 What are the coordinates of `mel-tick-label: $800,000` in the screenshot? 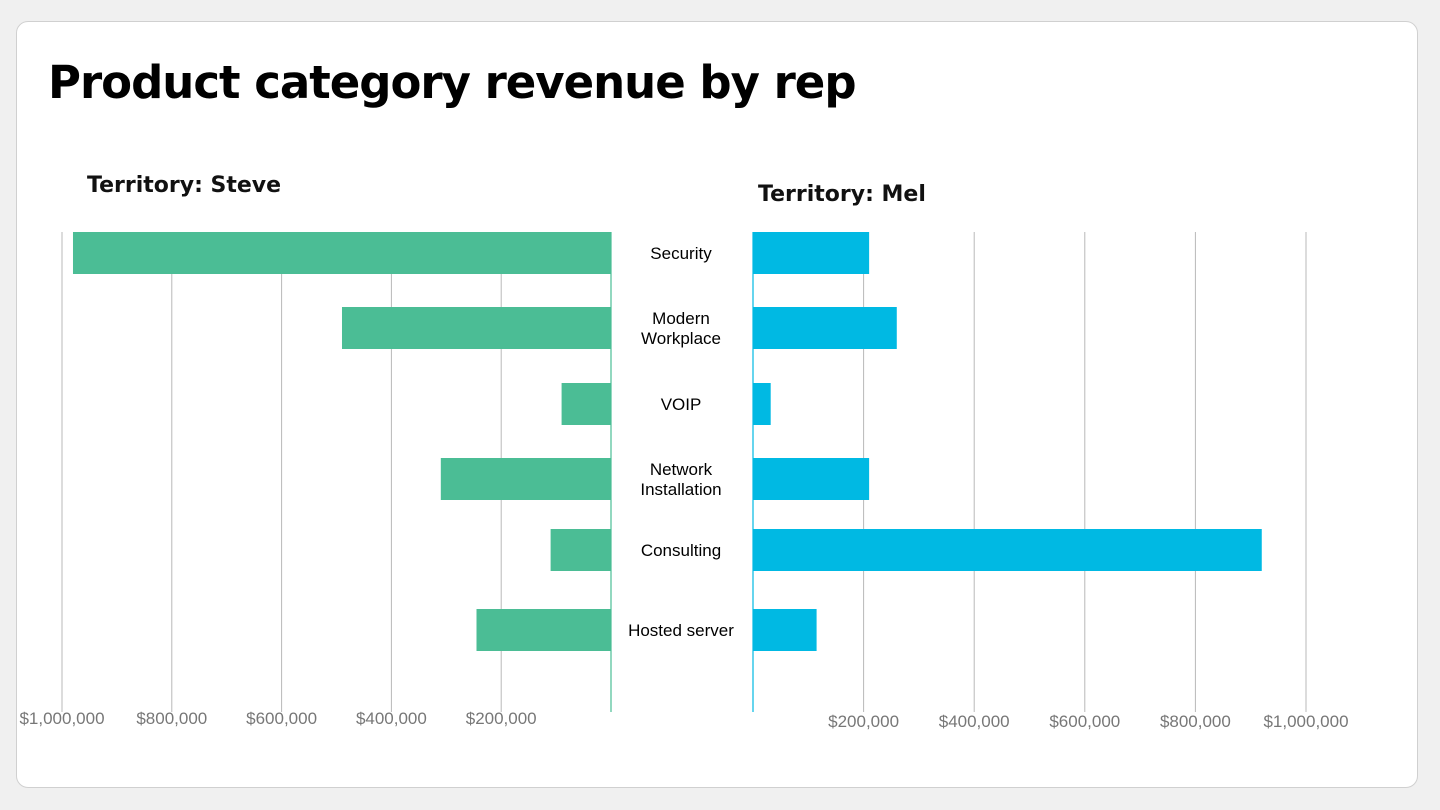 It's located at (1195, 721).